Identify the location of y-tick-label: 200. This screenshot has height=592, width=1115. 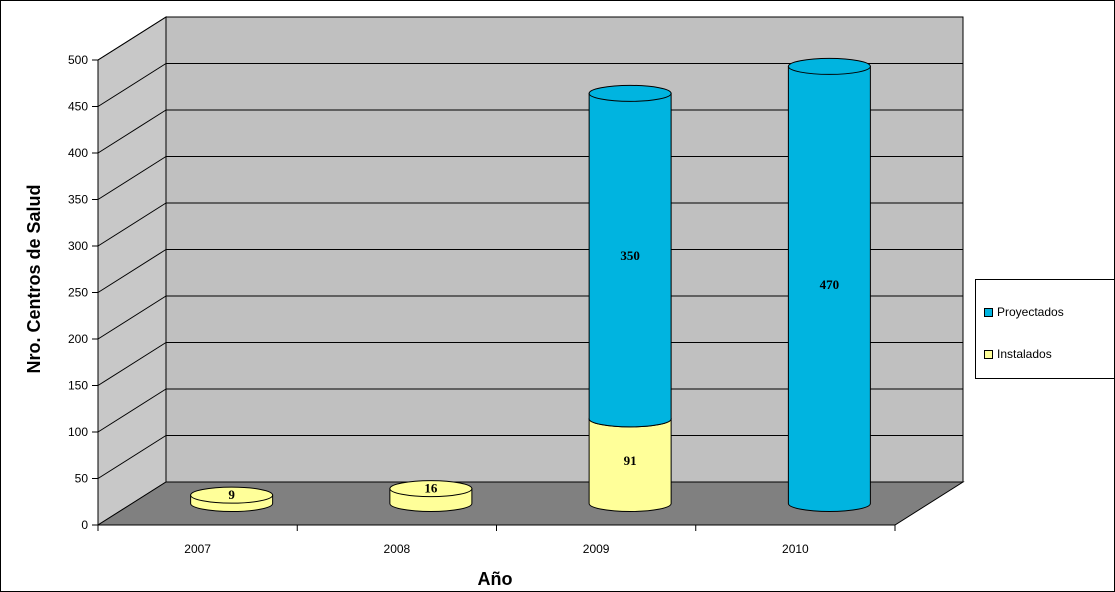
(78, 339).